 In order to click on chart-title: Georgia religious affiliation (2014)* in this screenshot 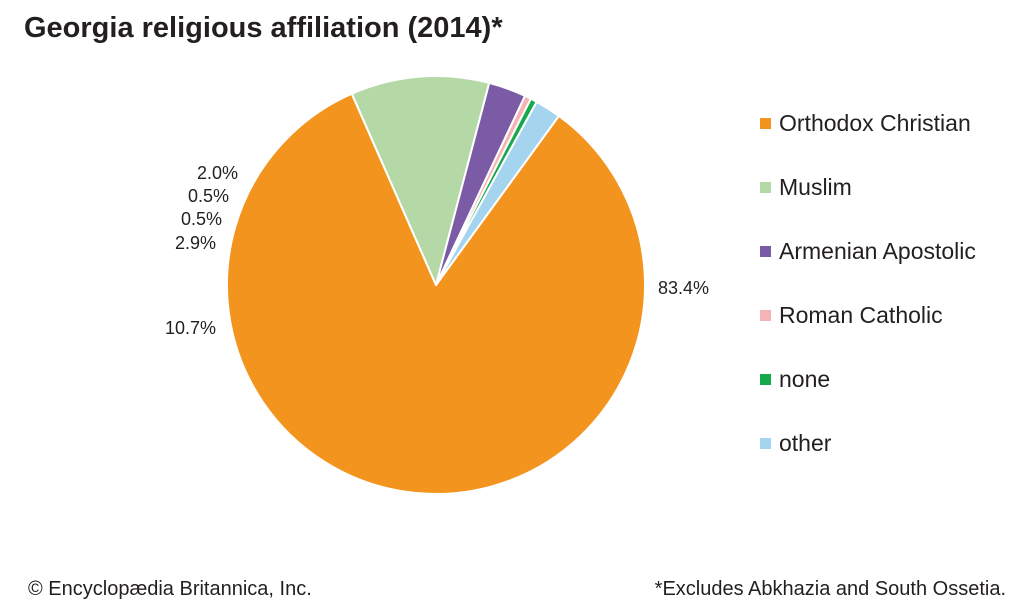, I will do `click(263, 28)`.